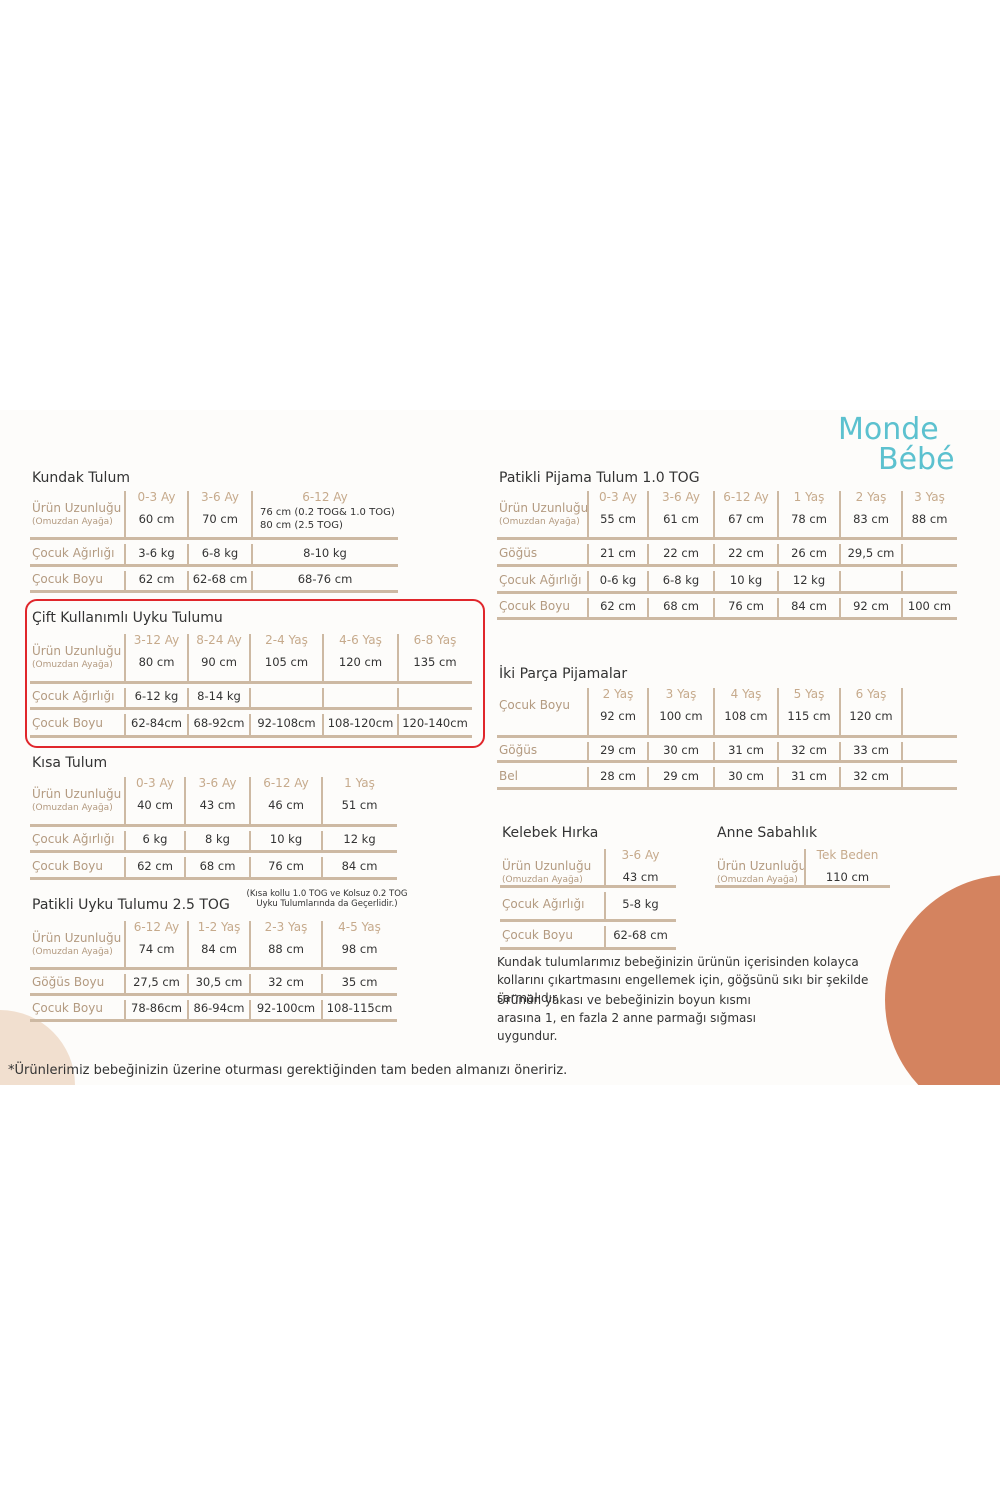  What do you see at coordinates (219, 982) in the screenshot?
I see `cell-value: 30,5 cm` at bounding box center [219, 982].